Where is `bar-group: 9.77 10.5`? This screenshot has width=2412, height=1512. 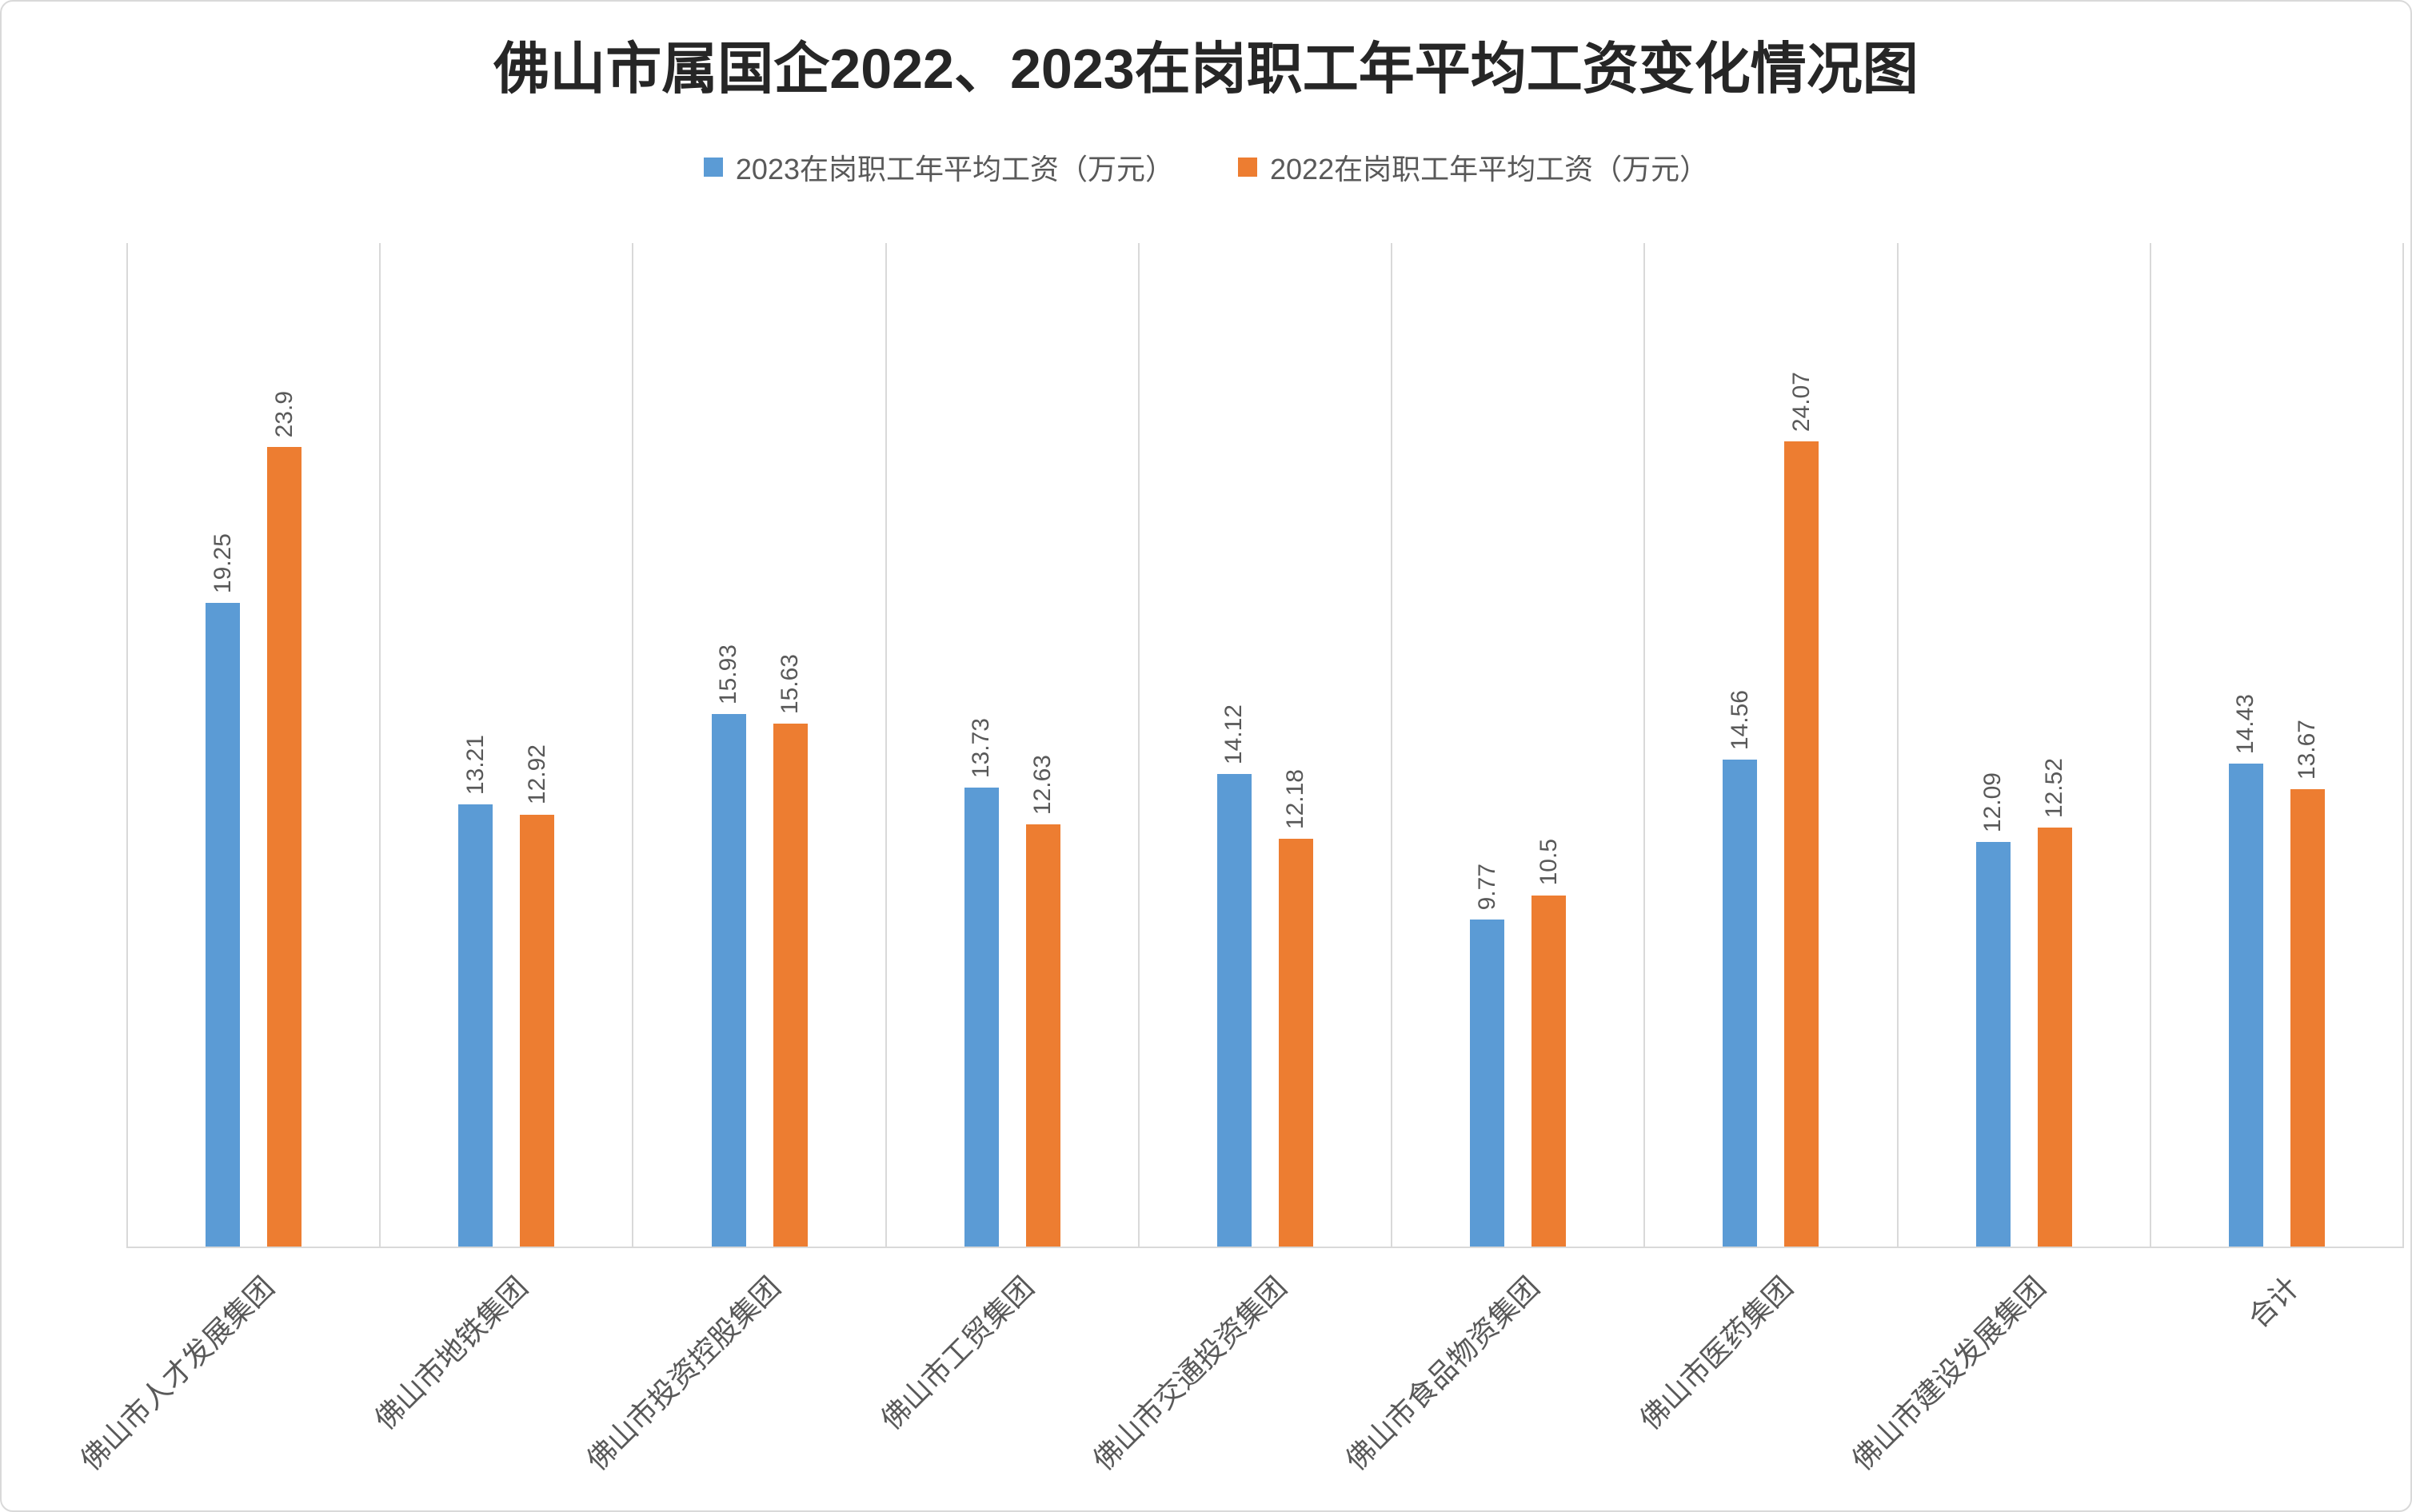
bar-group: 9.77 10.5 is located at coordinates (1517, 745).